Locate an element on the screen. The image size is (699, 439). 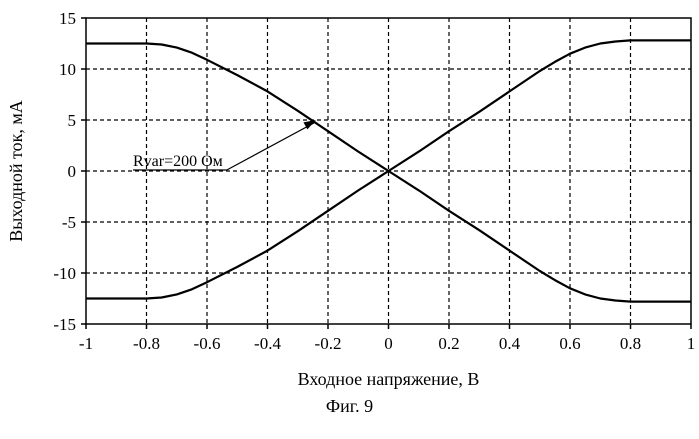
annotations: Rvar=200 Ом is located at coordinates (224, 145).